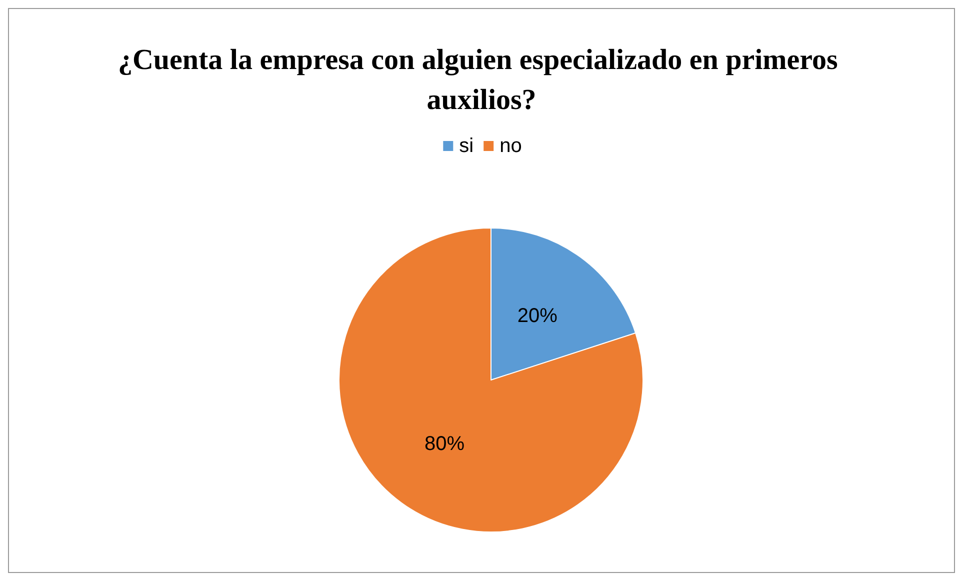 The height and width of the screenshot is (581, 963). What do you see at coordinates (537, 316) in the screenshot?
I see `data-label: 20%` at bounding box center [537, 316].